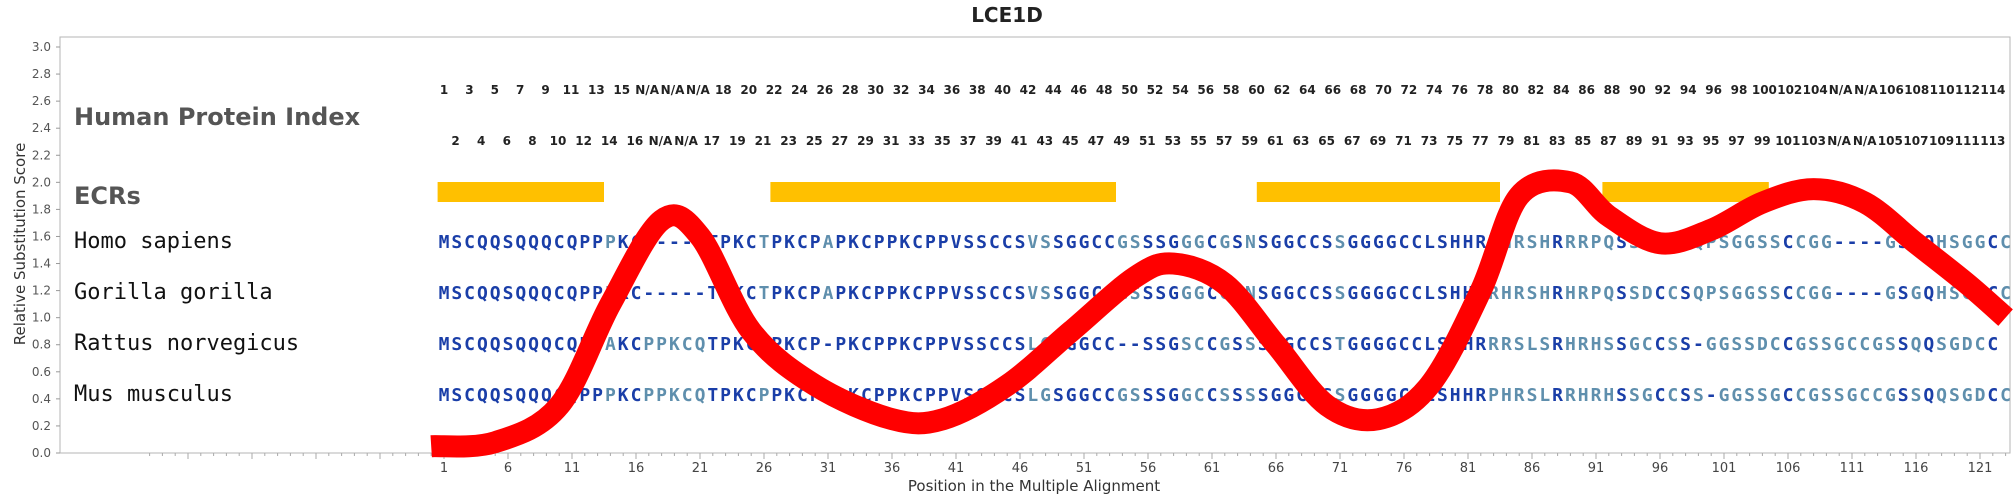  What do you see at coordinates (1007, 15) in the screenshot?
I see `chart-title: LCE1D` at bounding box center [1007, 15].